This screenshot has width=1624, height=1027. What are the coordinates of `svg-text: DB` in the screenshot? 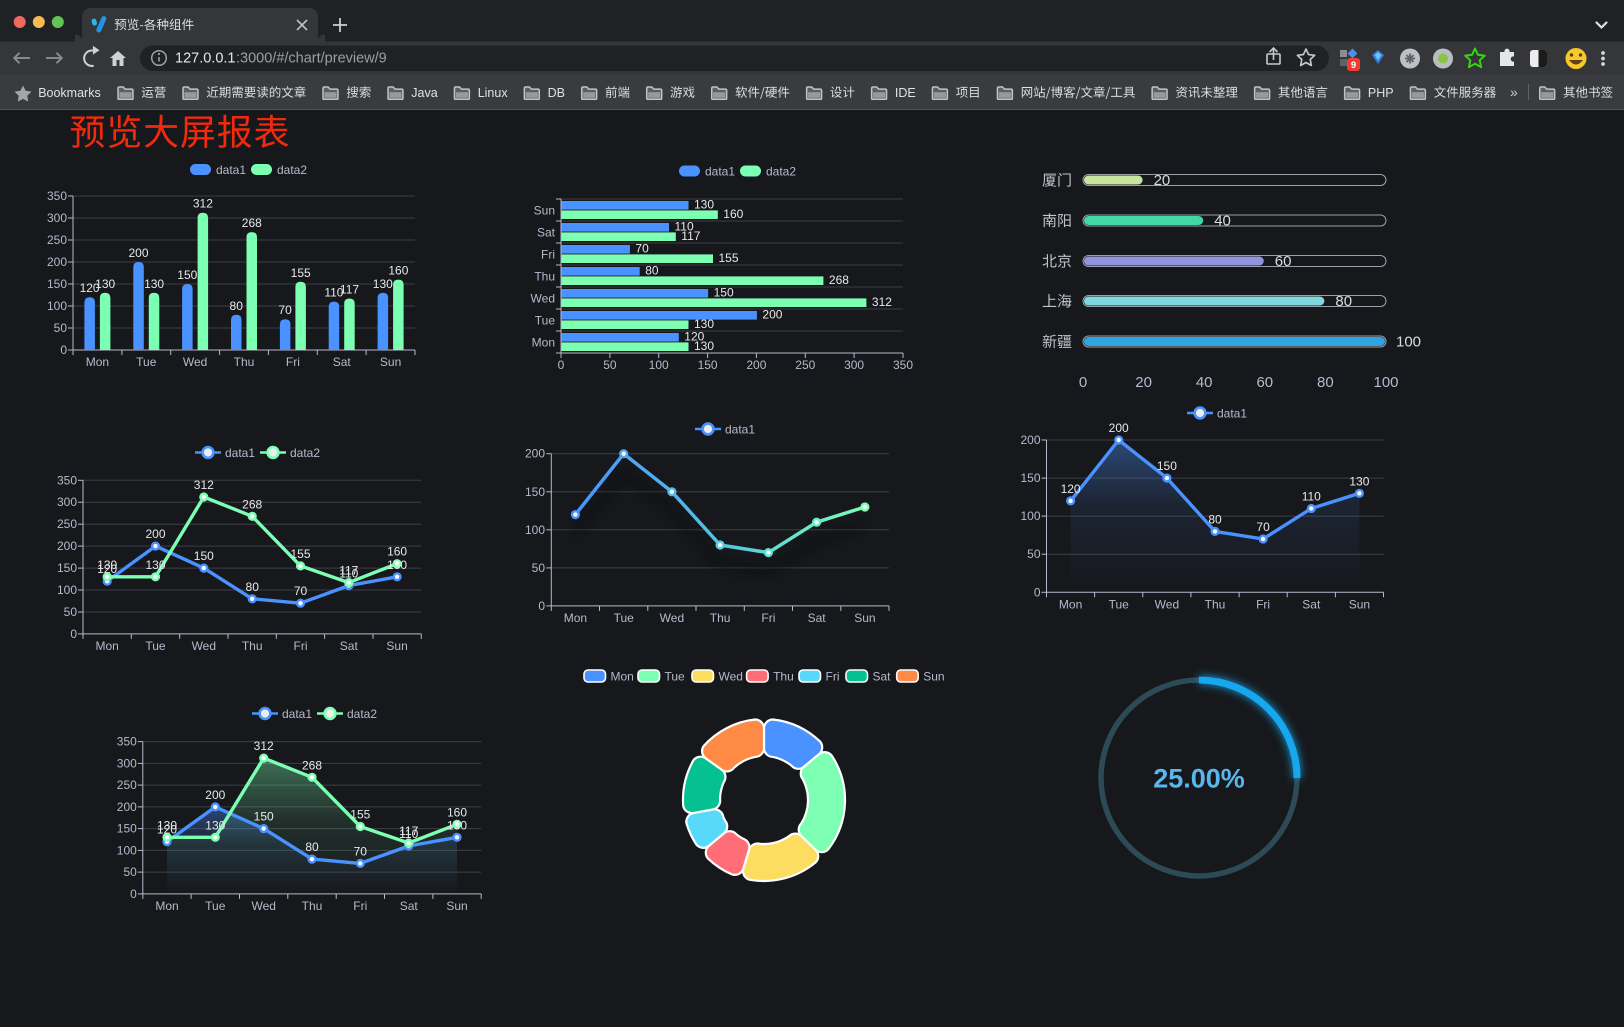 It's located at (556, 93).